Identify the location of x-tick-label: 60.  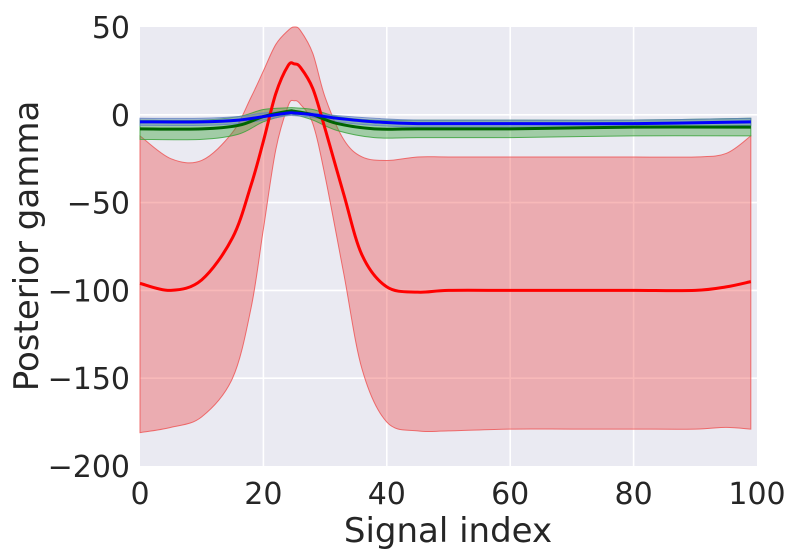
(510, 494).